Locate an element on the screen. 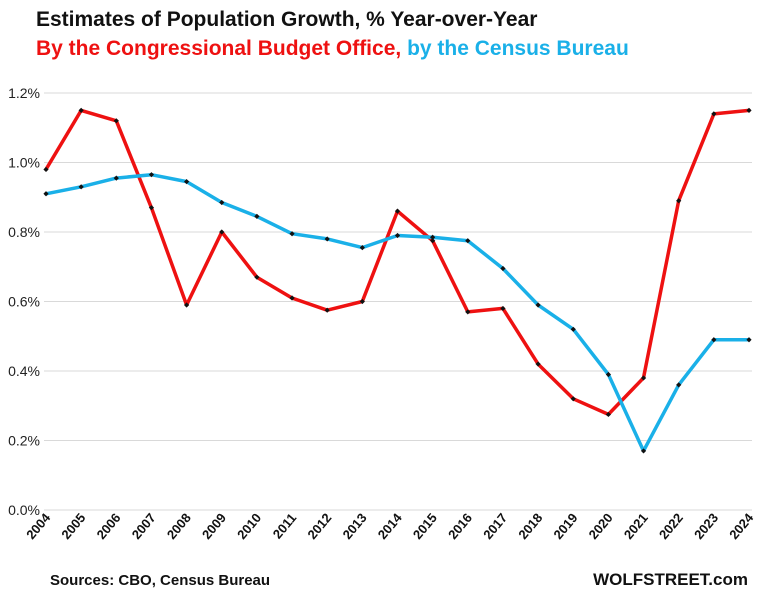  y-tick-label: 0.8% is located at coordinates (24, 232).